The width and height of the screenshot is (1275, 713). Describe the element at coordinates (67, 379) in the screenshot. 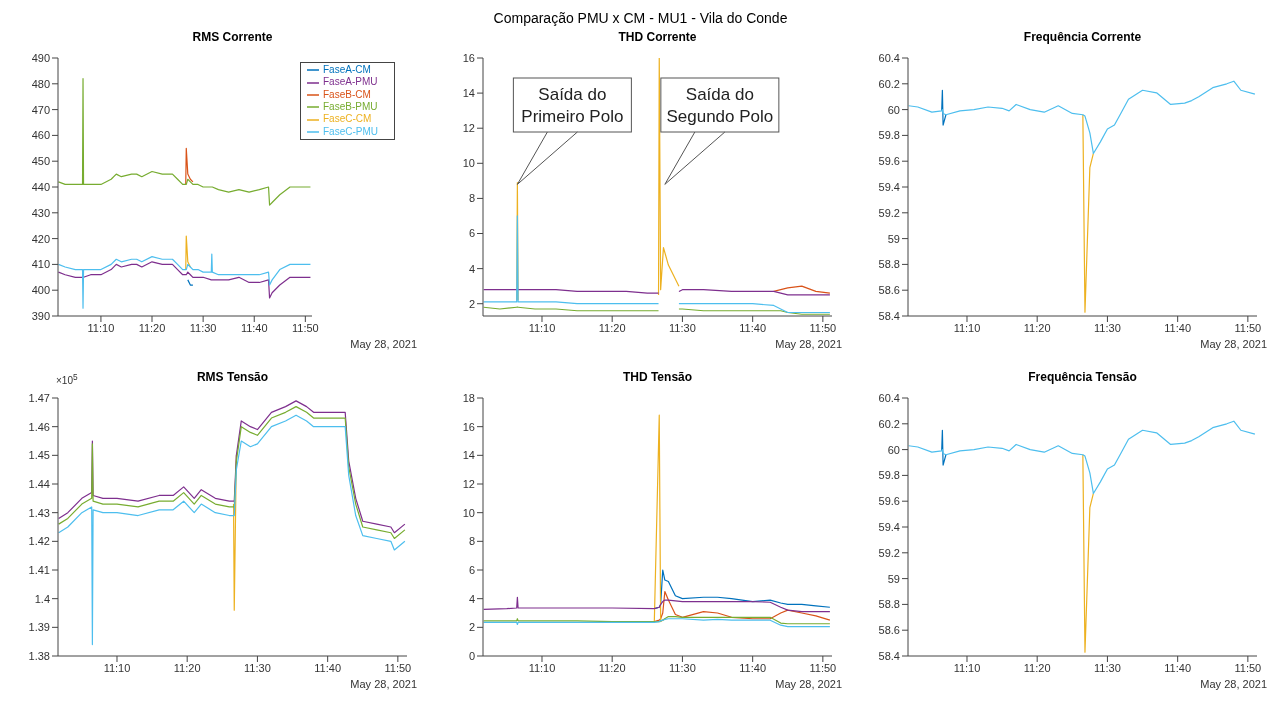

I see `y-axis-title: ×10$^{5}$` at that location.